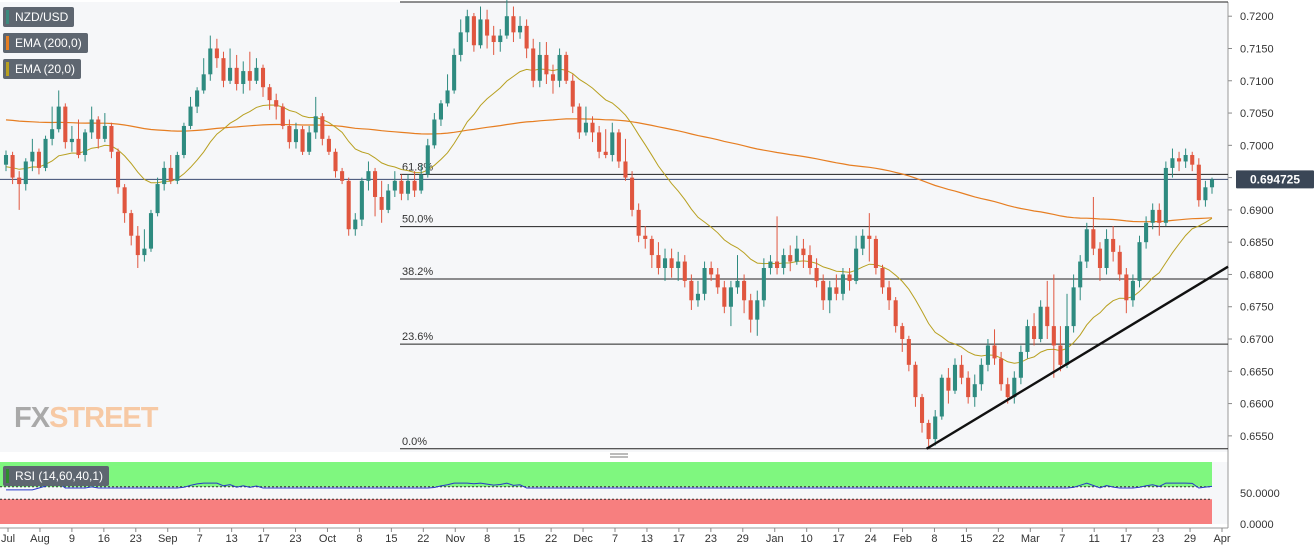 The height and width of the screenshot is (548, 1315). What do you see at coordinates (807, 539) in the screenshot?
I see `x-tick-label: 10` at bounding box center [807, 539].